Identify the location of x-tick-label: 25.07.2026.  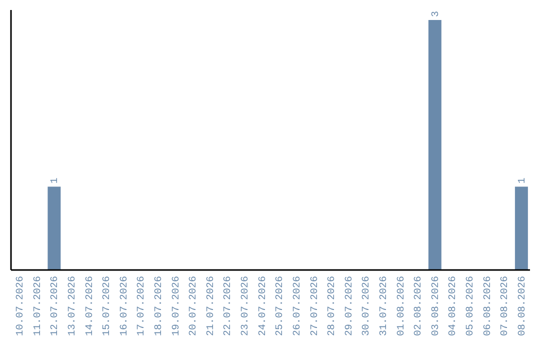
(280, 306).